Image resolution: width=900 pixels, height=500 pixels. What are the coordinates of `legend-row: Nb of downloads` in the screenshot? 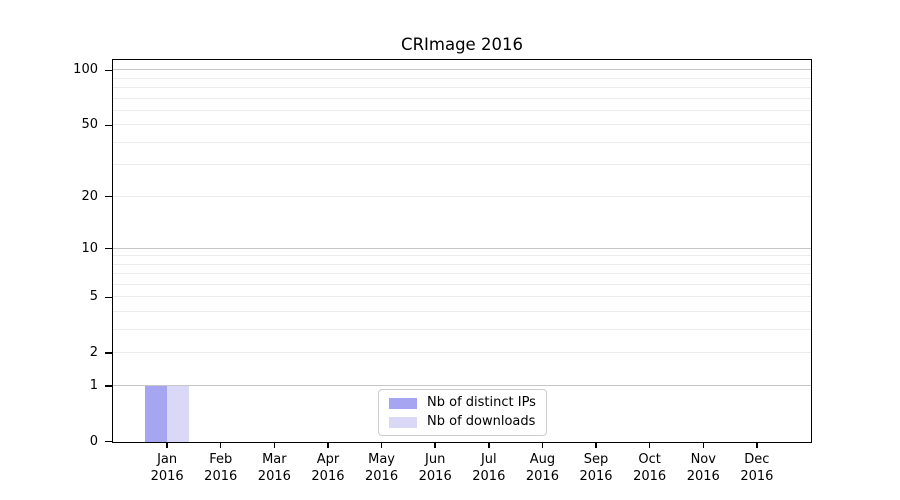 It's located at (462, 422).